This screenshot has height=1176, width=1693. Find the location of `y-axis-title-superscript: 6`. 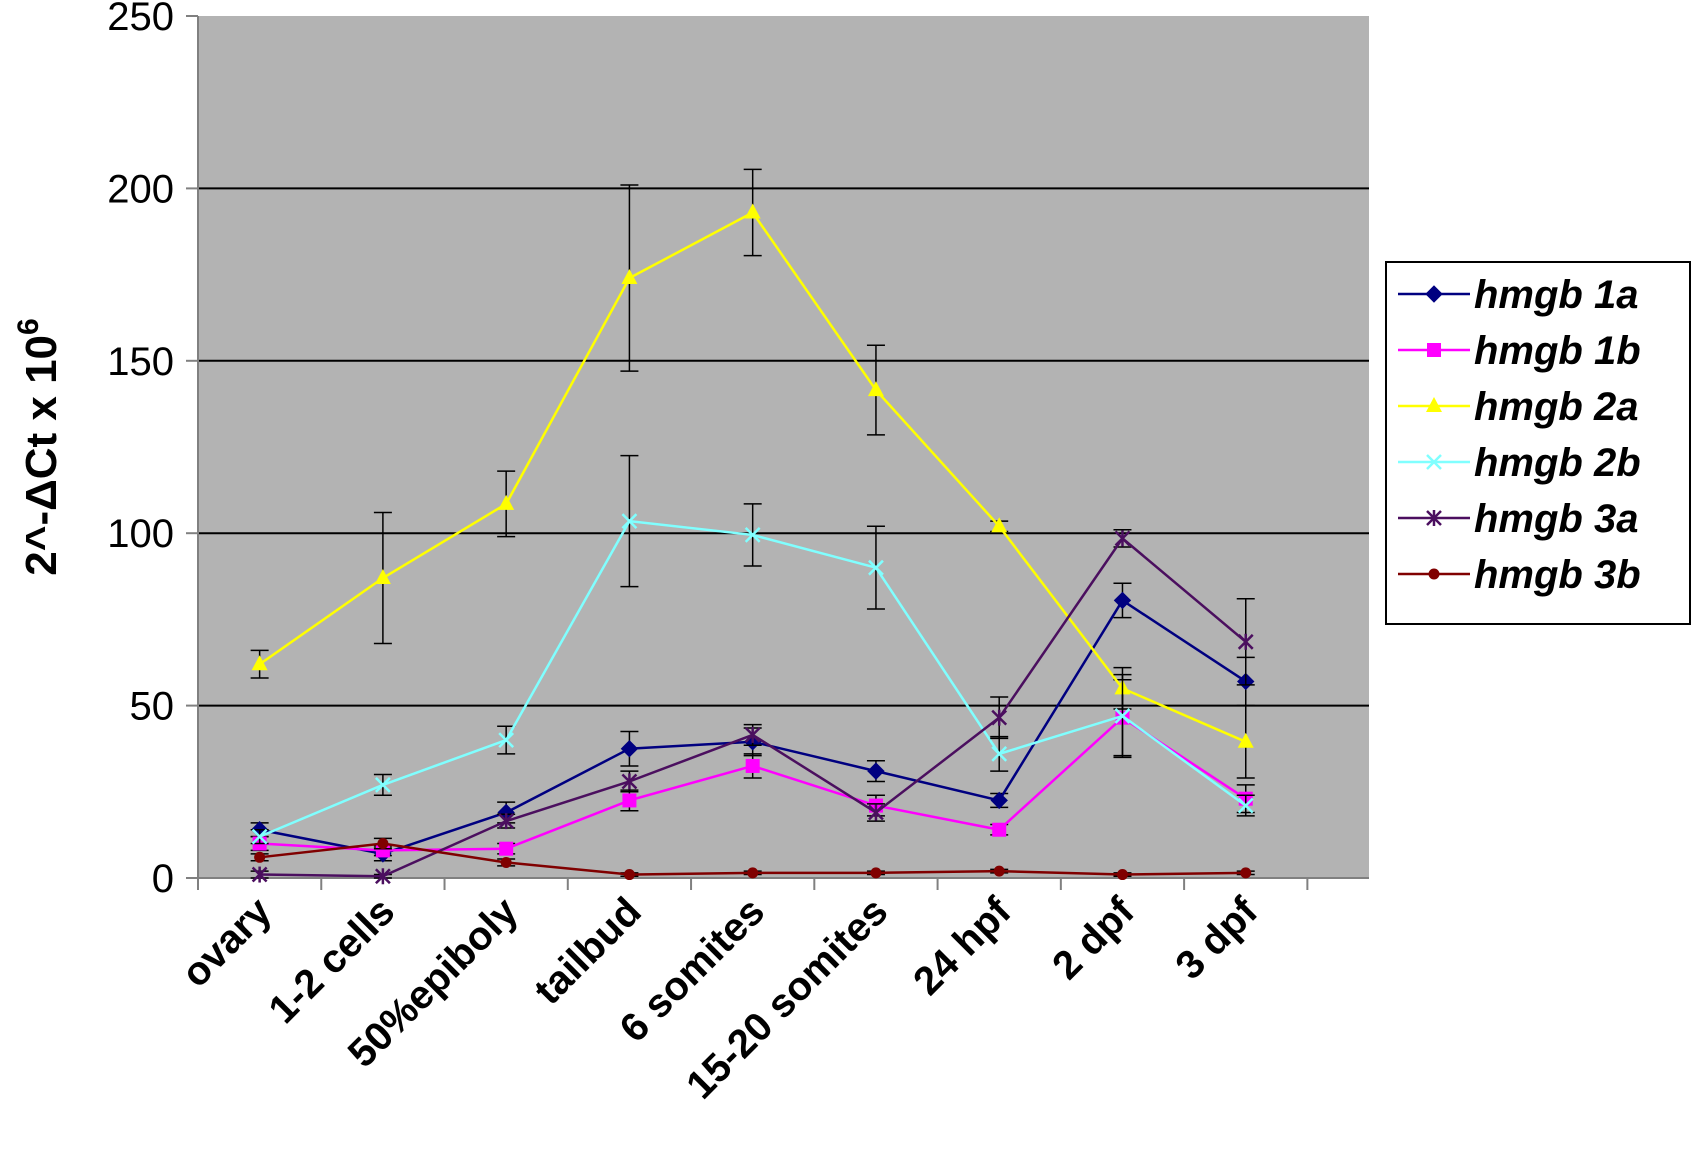

y-axis-title-superscript: 6 is located at coordinates (28, 326).